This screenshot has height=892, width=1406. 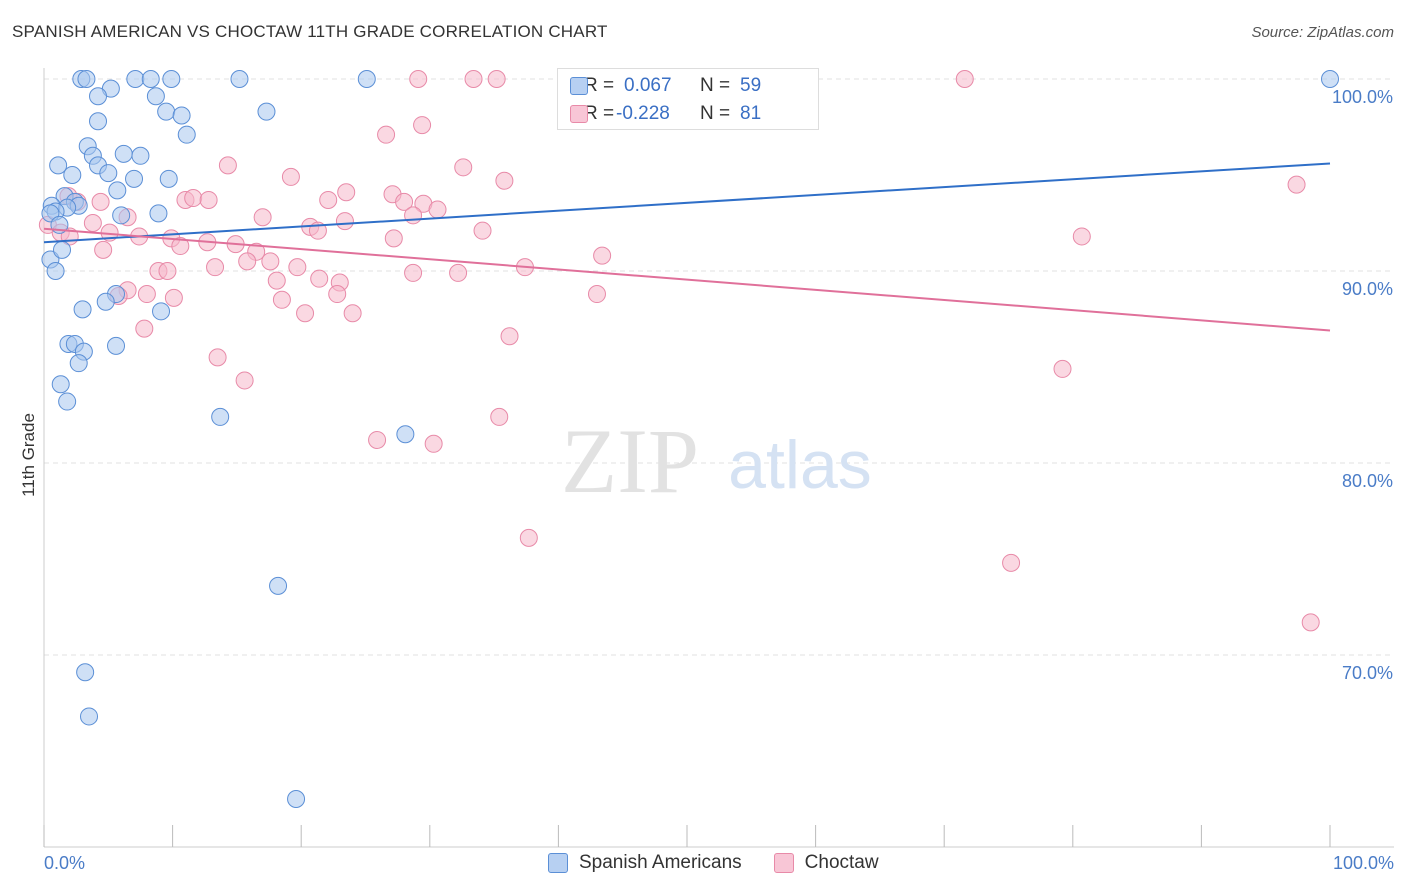 What do you see at coordinates (28, 455) in the screenshot?
I see `y-axis-label: 11th Grade` at bounding box center [28, 455].